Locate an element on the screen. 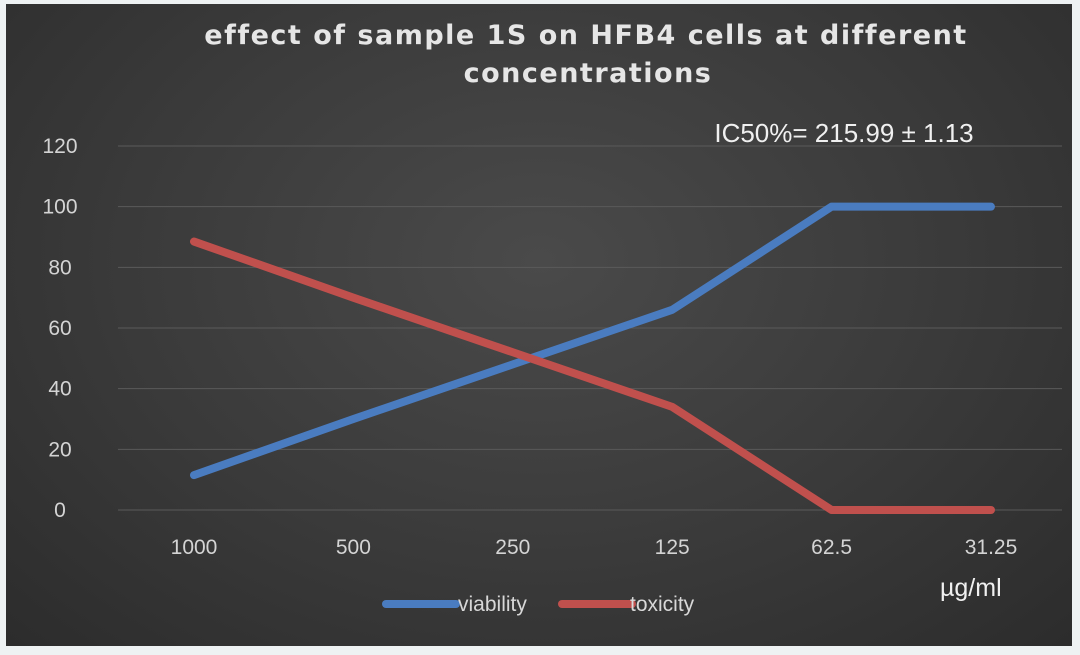 This screenshot has width=1080, height=655. ic50-annotation: IC50%= 215.99 ± 1.13 is located at coordinates (843, 133).